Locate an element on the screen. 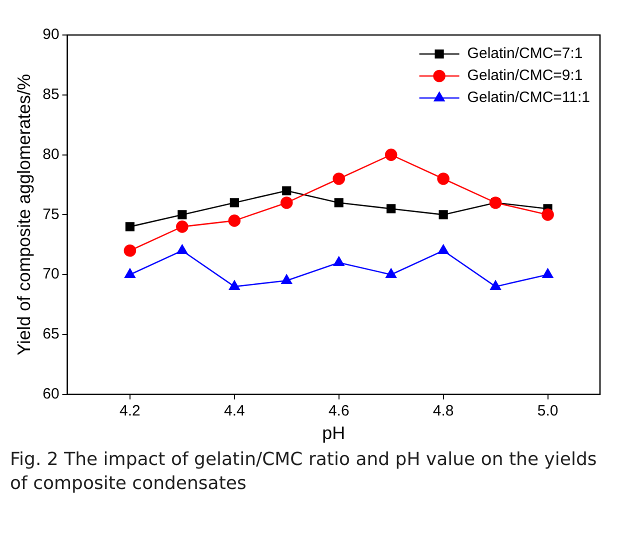 The image size is (627, 535). legend-label: Gelatin/CMC=11:1 is located at coordinates (528, 97).